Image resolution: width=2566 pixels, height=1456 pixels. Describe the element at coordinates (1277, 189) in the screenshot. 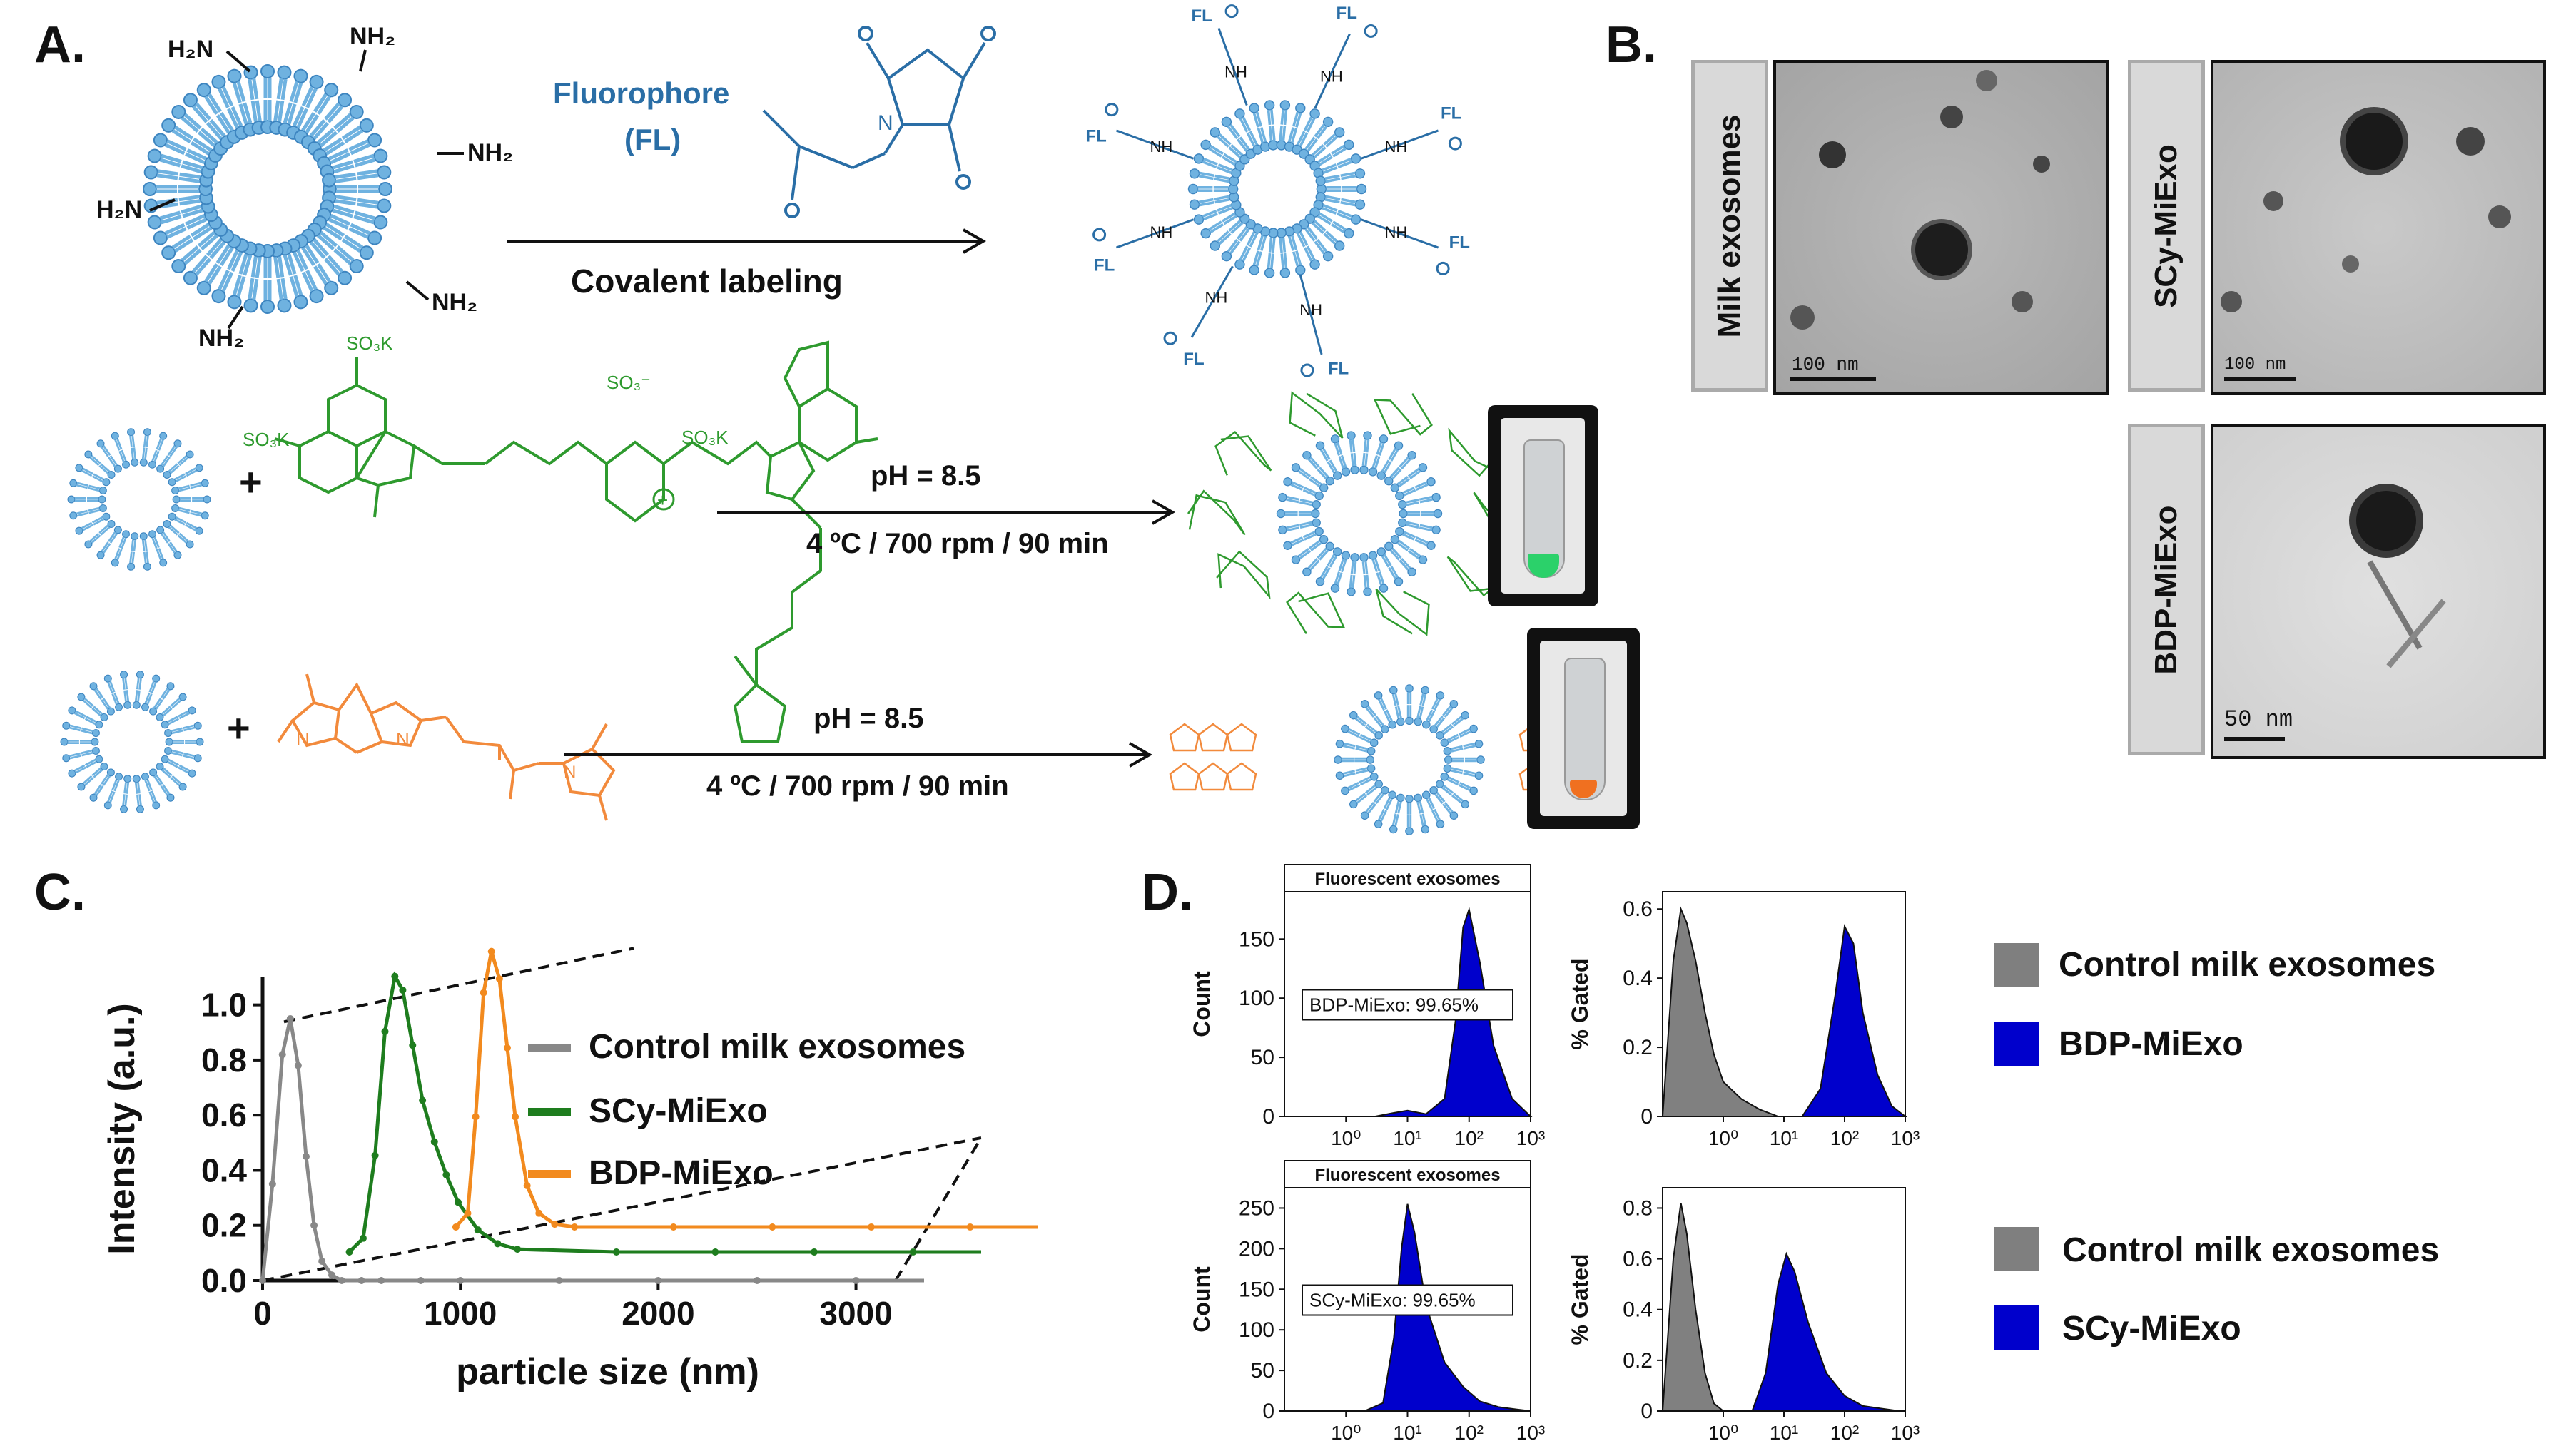

I see `exosome-labeled-vesicle` at that location.